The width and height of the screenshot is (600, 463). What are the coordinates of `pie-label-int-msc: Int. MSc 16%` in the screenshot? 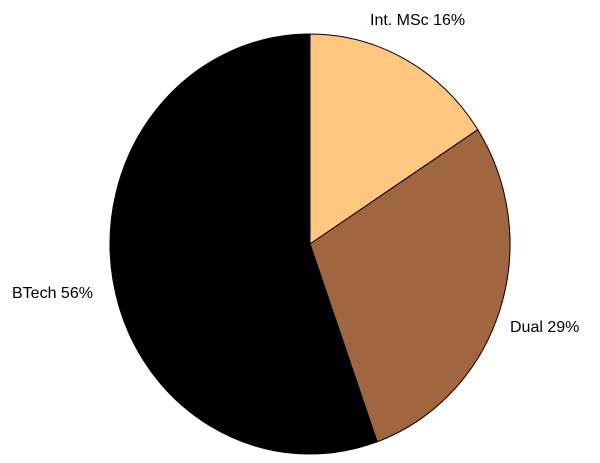 It's located at (417, 20).